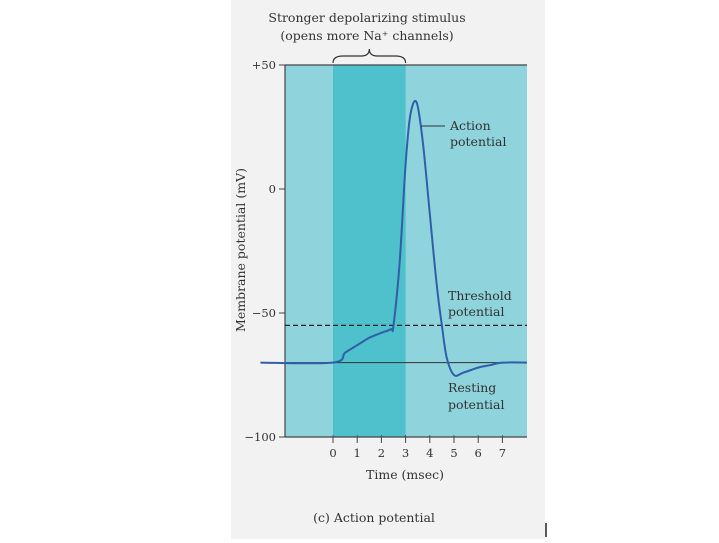 The image size is (719, 543). What do you see at coordinates (480, 295) in the screenshot?
I see `threshold-label-line1: Threshold` at bounding box center [480, 295].